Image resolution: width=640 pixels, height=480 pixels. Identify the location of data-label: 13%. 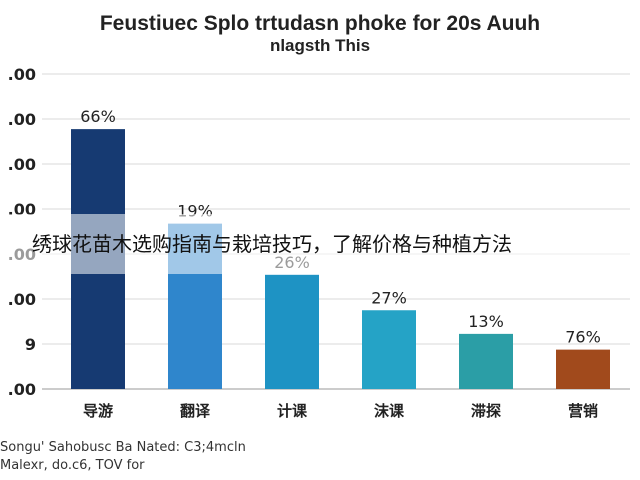
(486, 321).